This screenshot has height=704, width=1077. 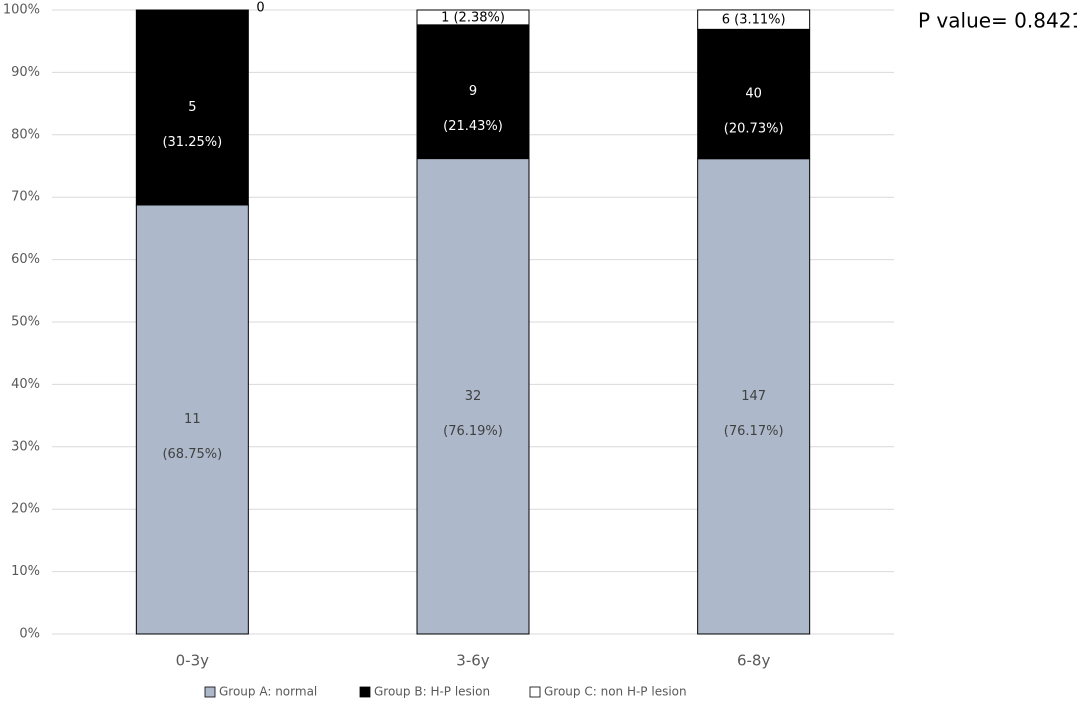 I want to click on y-tick-label: 50%, so click(x=25, y=322).